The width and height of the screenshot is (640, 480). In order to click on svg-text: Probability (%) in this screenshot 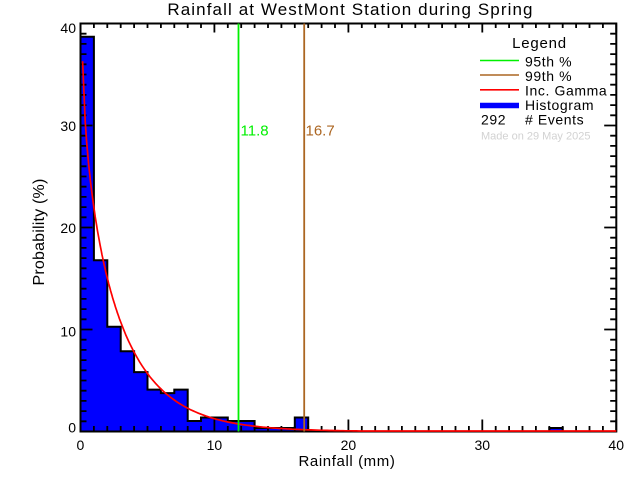, I will do `click(39, 231)`.